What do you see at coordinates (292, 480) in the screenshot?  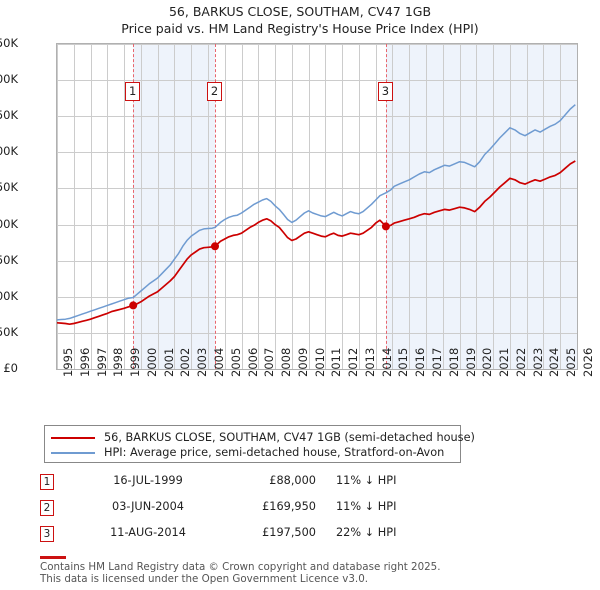 I see `row-price: £88,000` at bounding box center [292, 480].